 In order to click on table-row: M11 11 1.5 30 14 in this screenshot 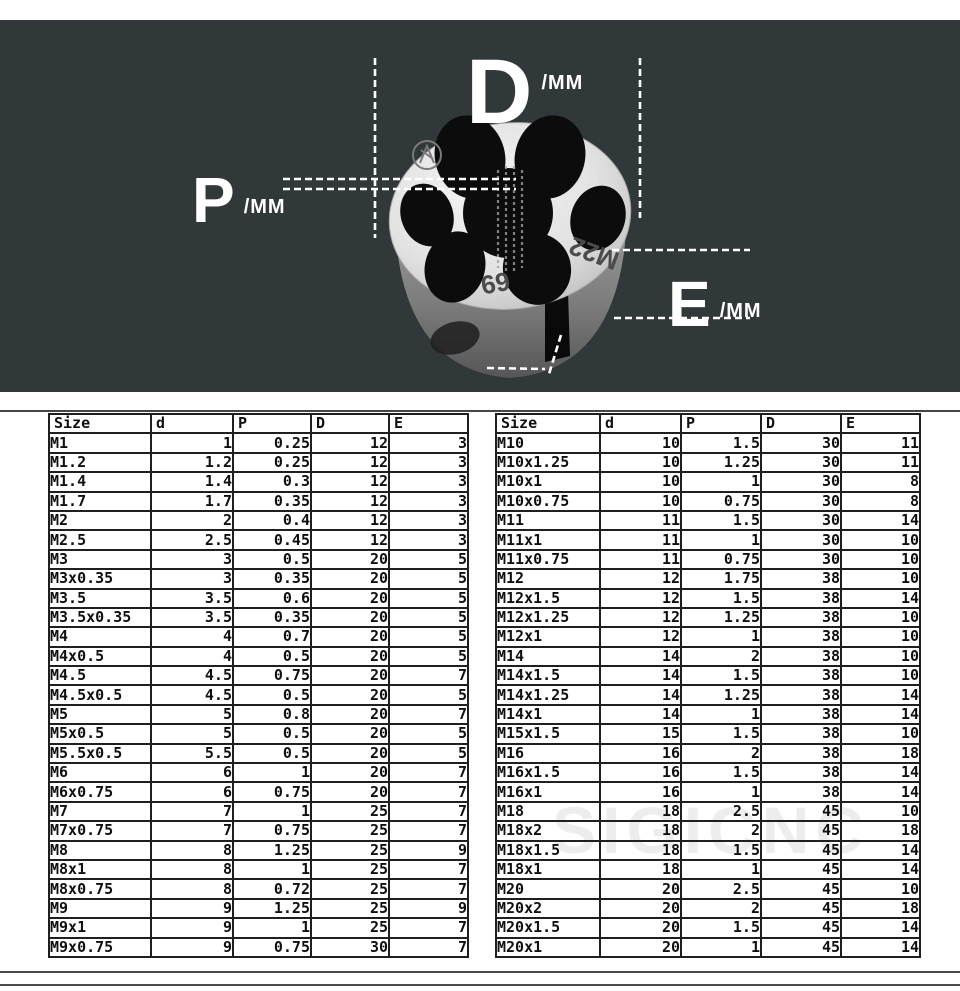, I will do `click(708, 520)`.